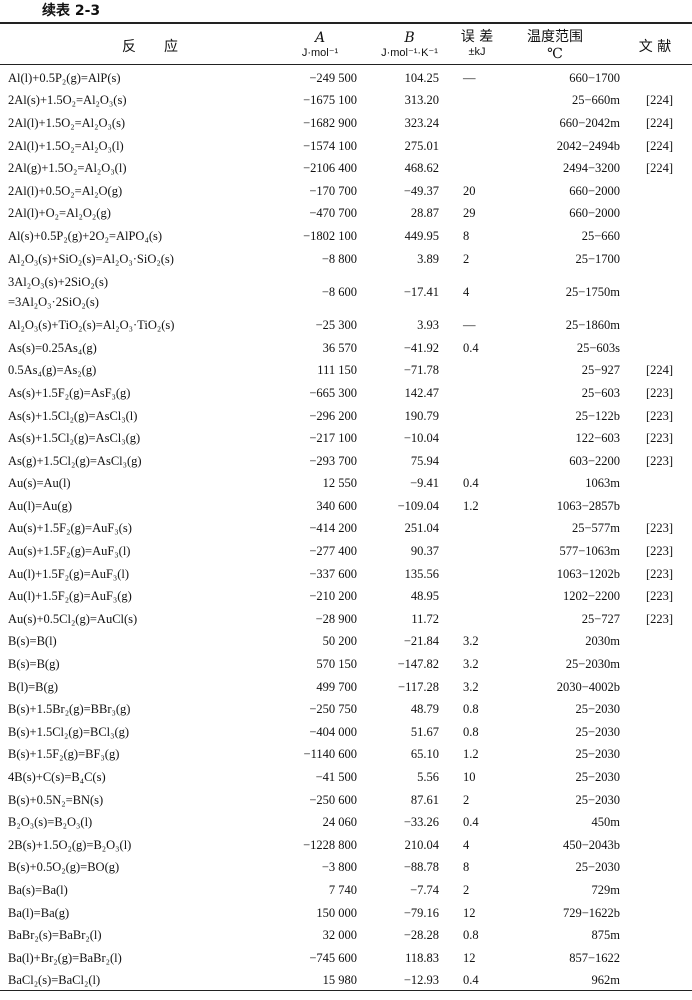 The width and height of the screenshot is (692, 1000). I want to click on a-cell: −296 200, so click(333, 415).